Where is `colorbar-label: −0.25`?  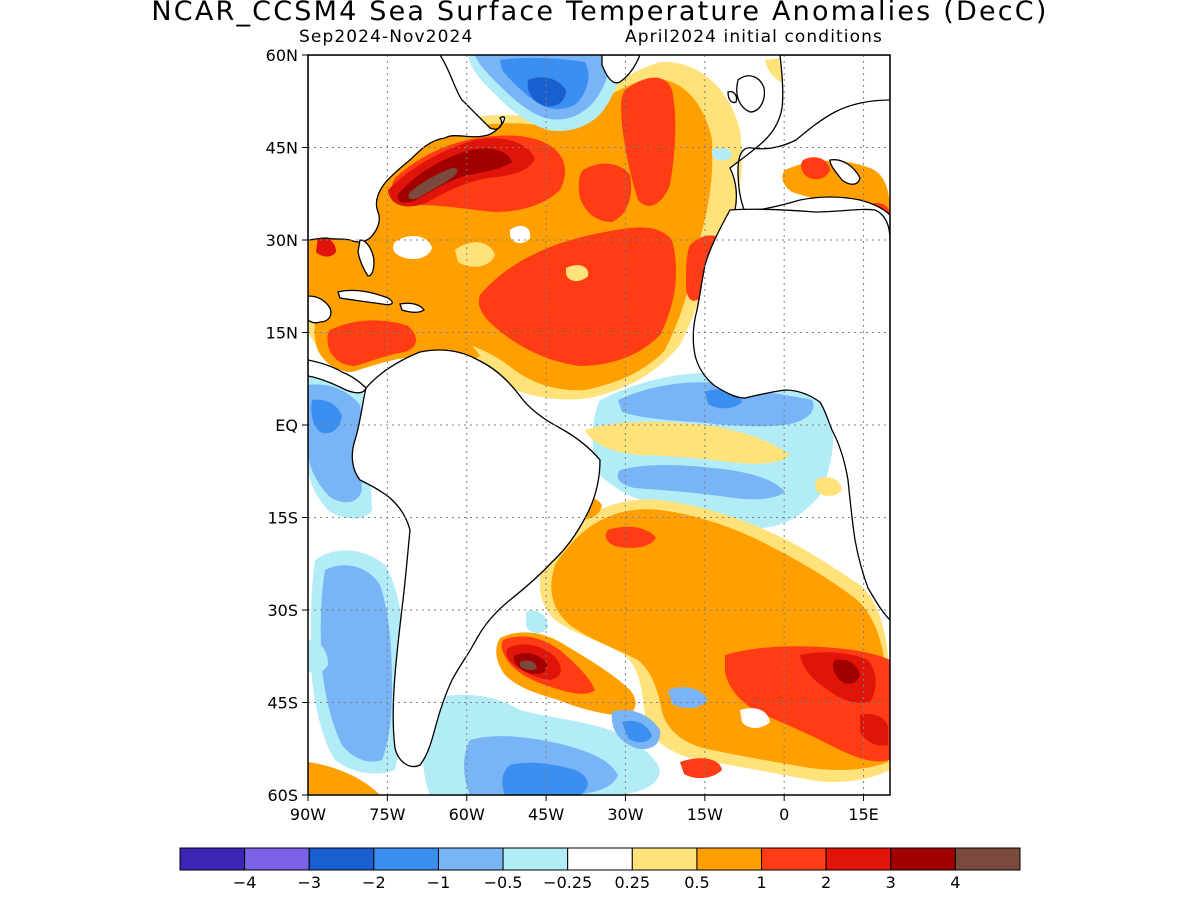 colorbar-label: −0.25 is located at coordinates (567, 882).